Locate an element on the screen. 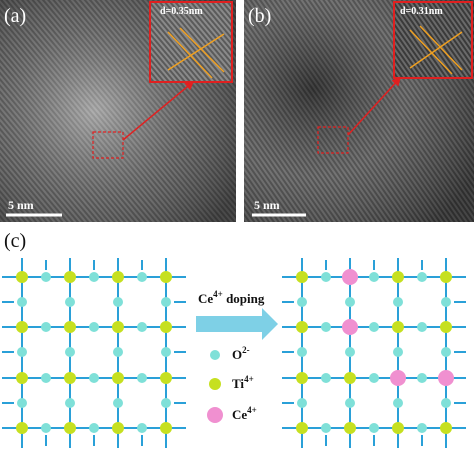 The height and width of the screenshot is (457, 474). doping-arrow is located at coordinates (237, 324).